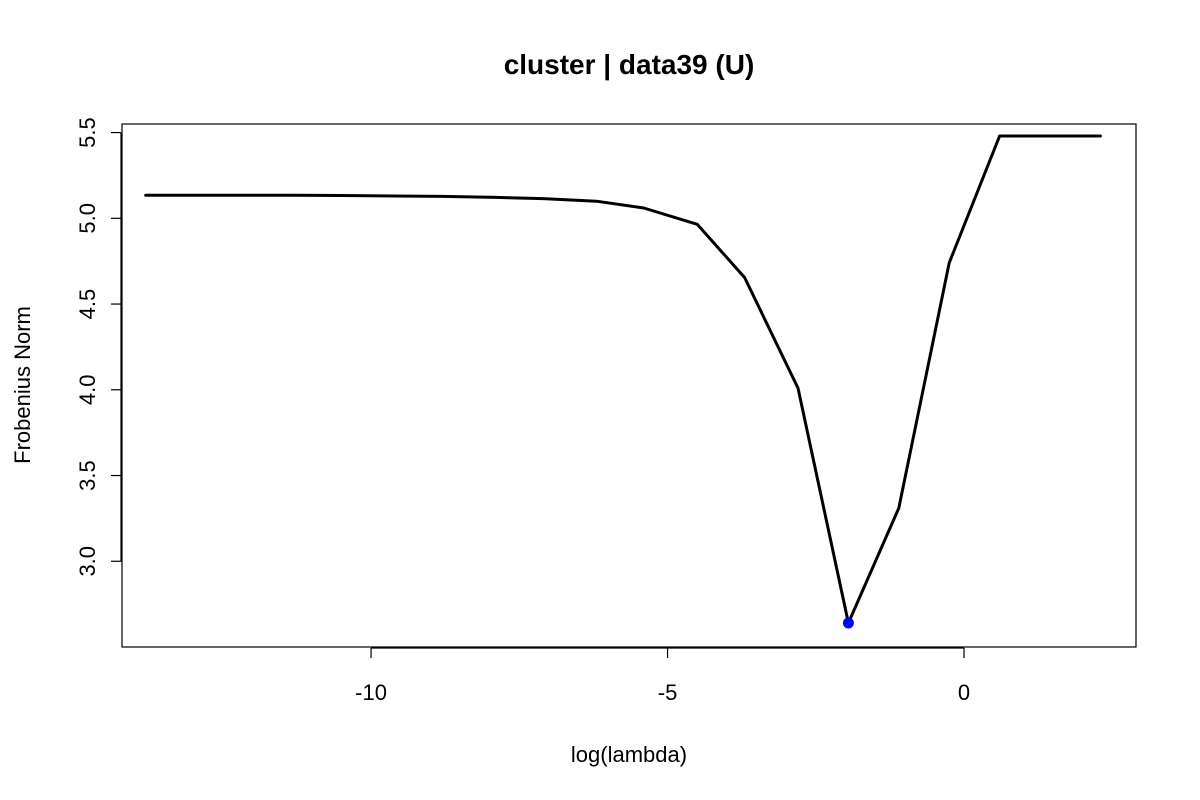  Describe the element at coordinates (964, 692) in the screenshot. I see `x-tick-label: 0` at that location.